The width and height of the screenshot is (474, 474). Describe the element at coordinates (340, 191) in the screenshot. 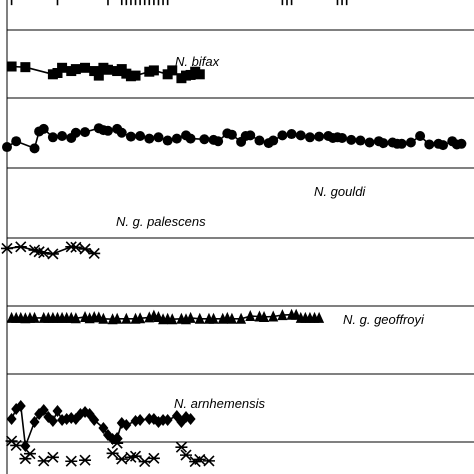

I see `series-label: N. gouldi` at that location.